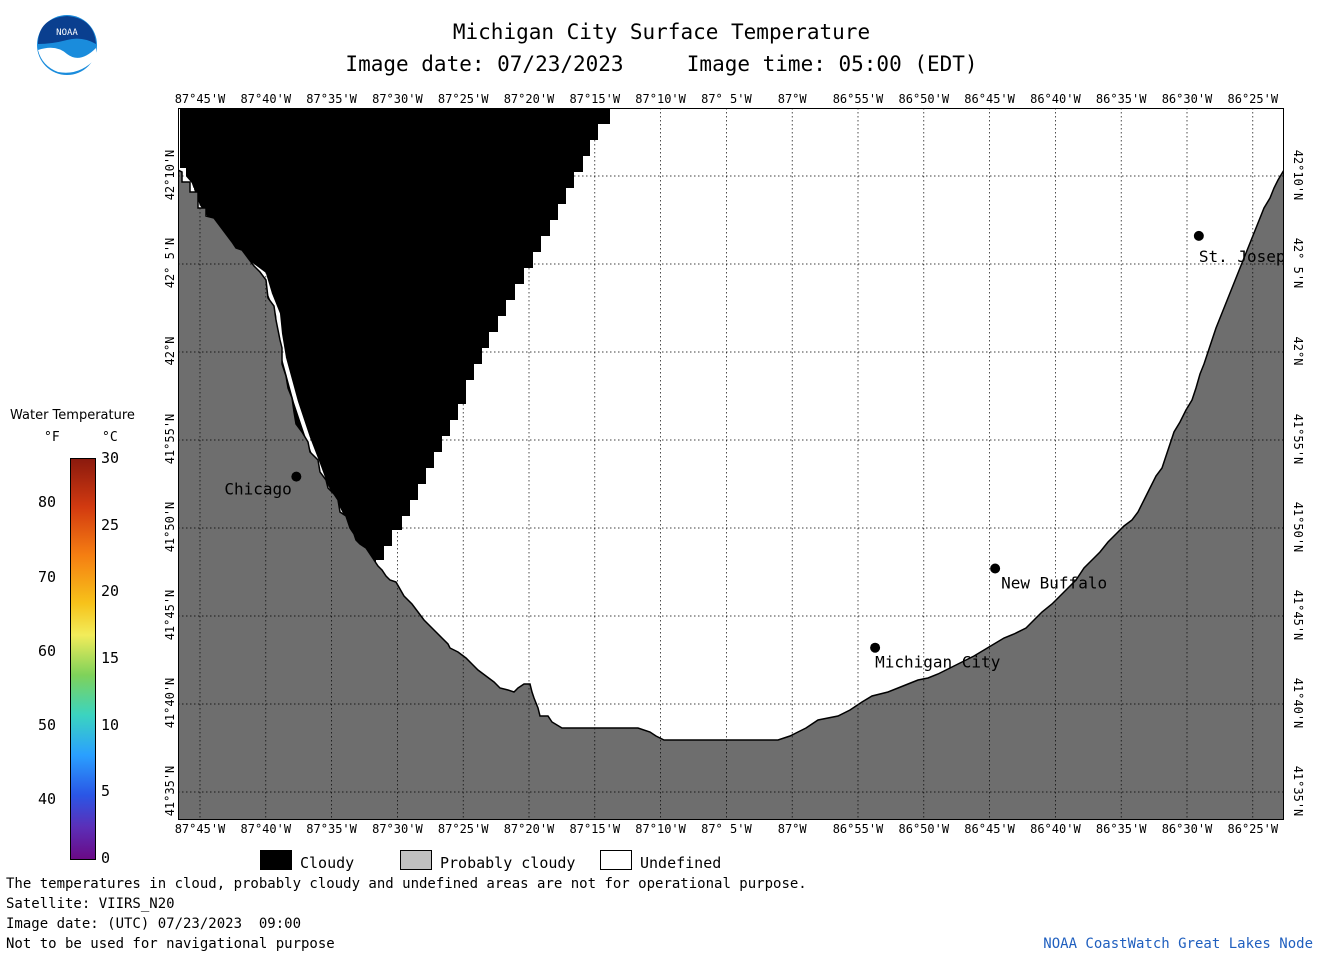 This screenshot has height=960, width=1323. I want to click on fahrenheit-tick: 40, so click(47, 798).